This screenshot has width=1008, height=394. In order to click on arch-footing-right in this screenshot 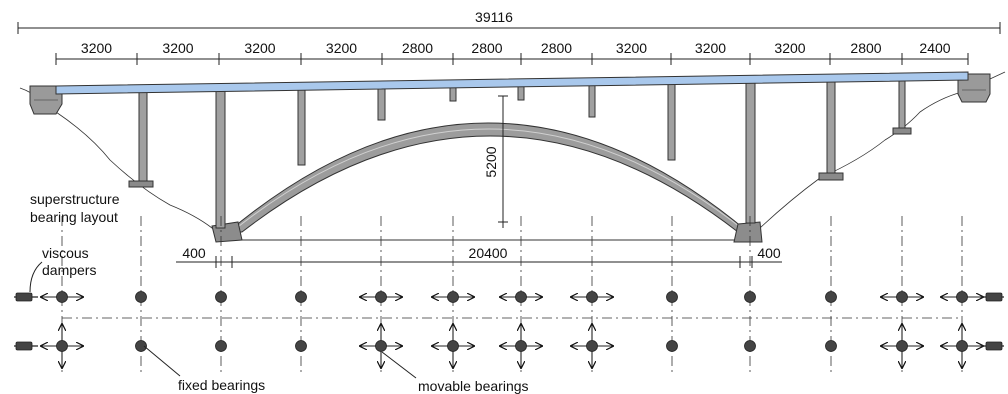, I will do `click(748, 232)`.